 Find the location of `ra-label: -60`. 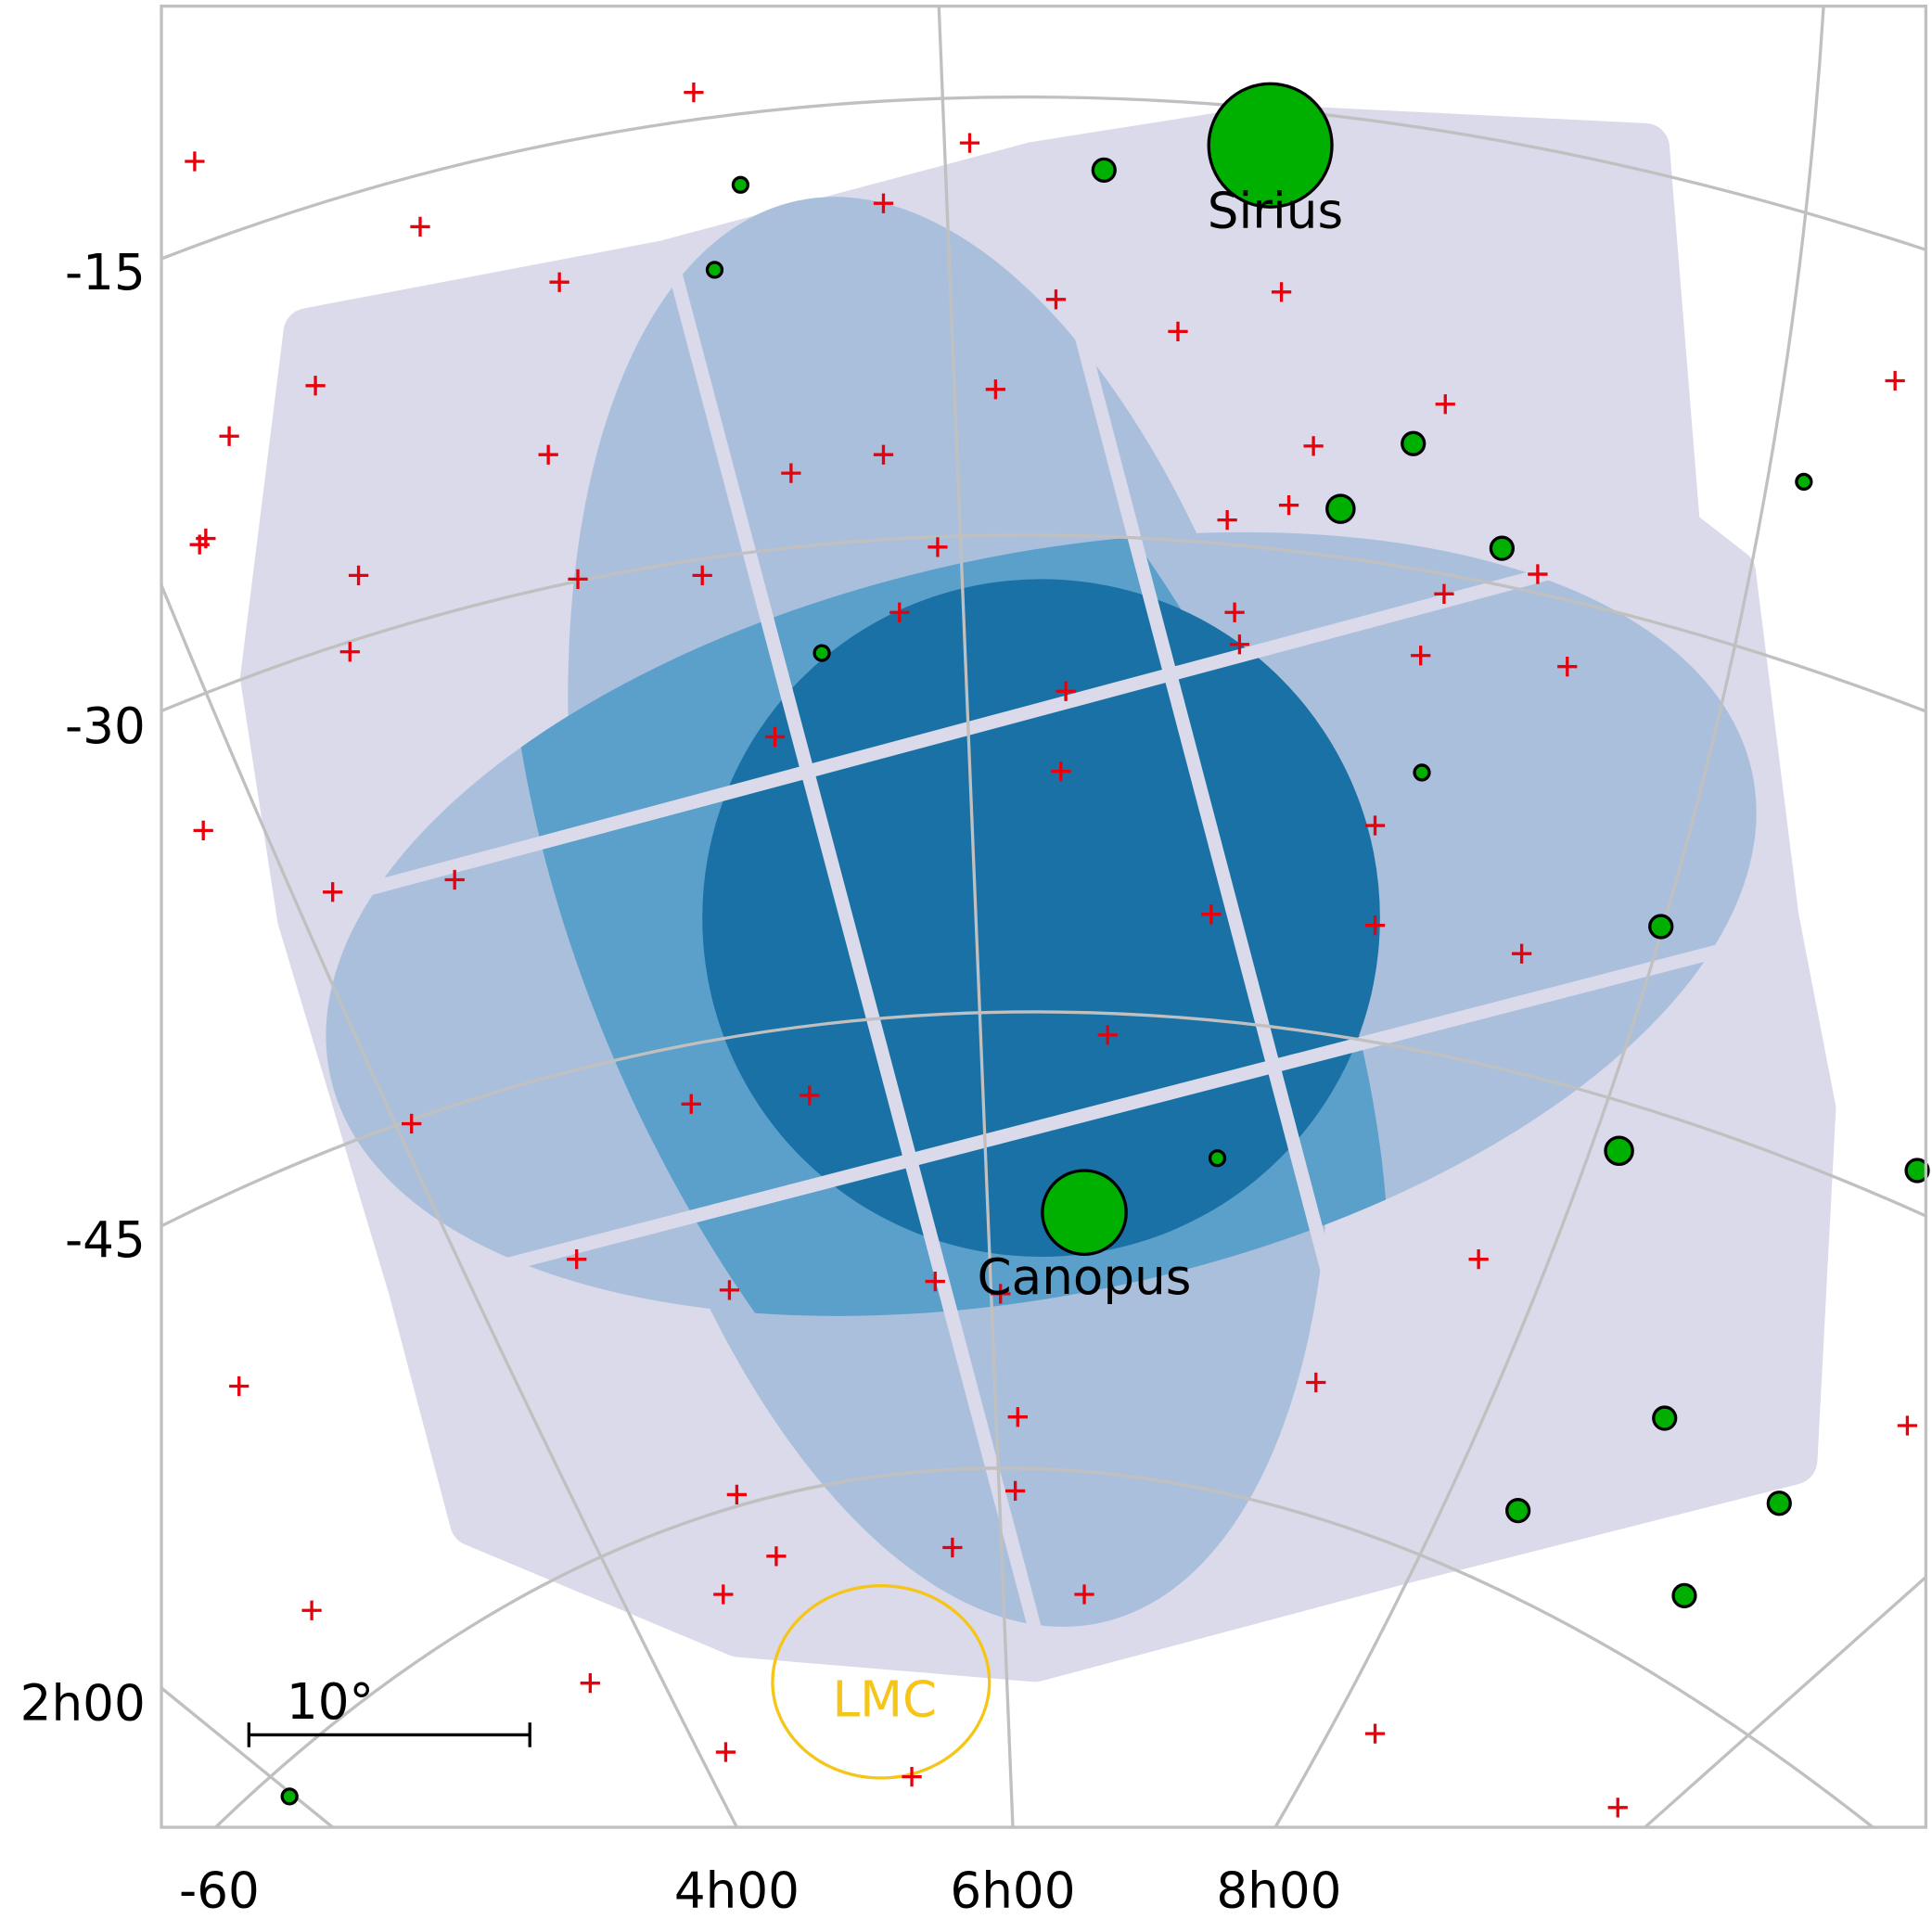

ra-label: -60 is located at coordinates (219, 1890).